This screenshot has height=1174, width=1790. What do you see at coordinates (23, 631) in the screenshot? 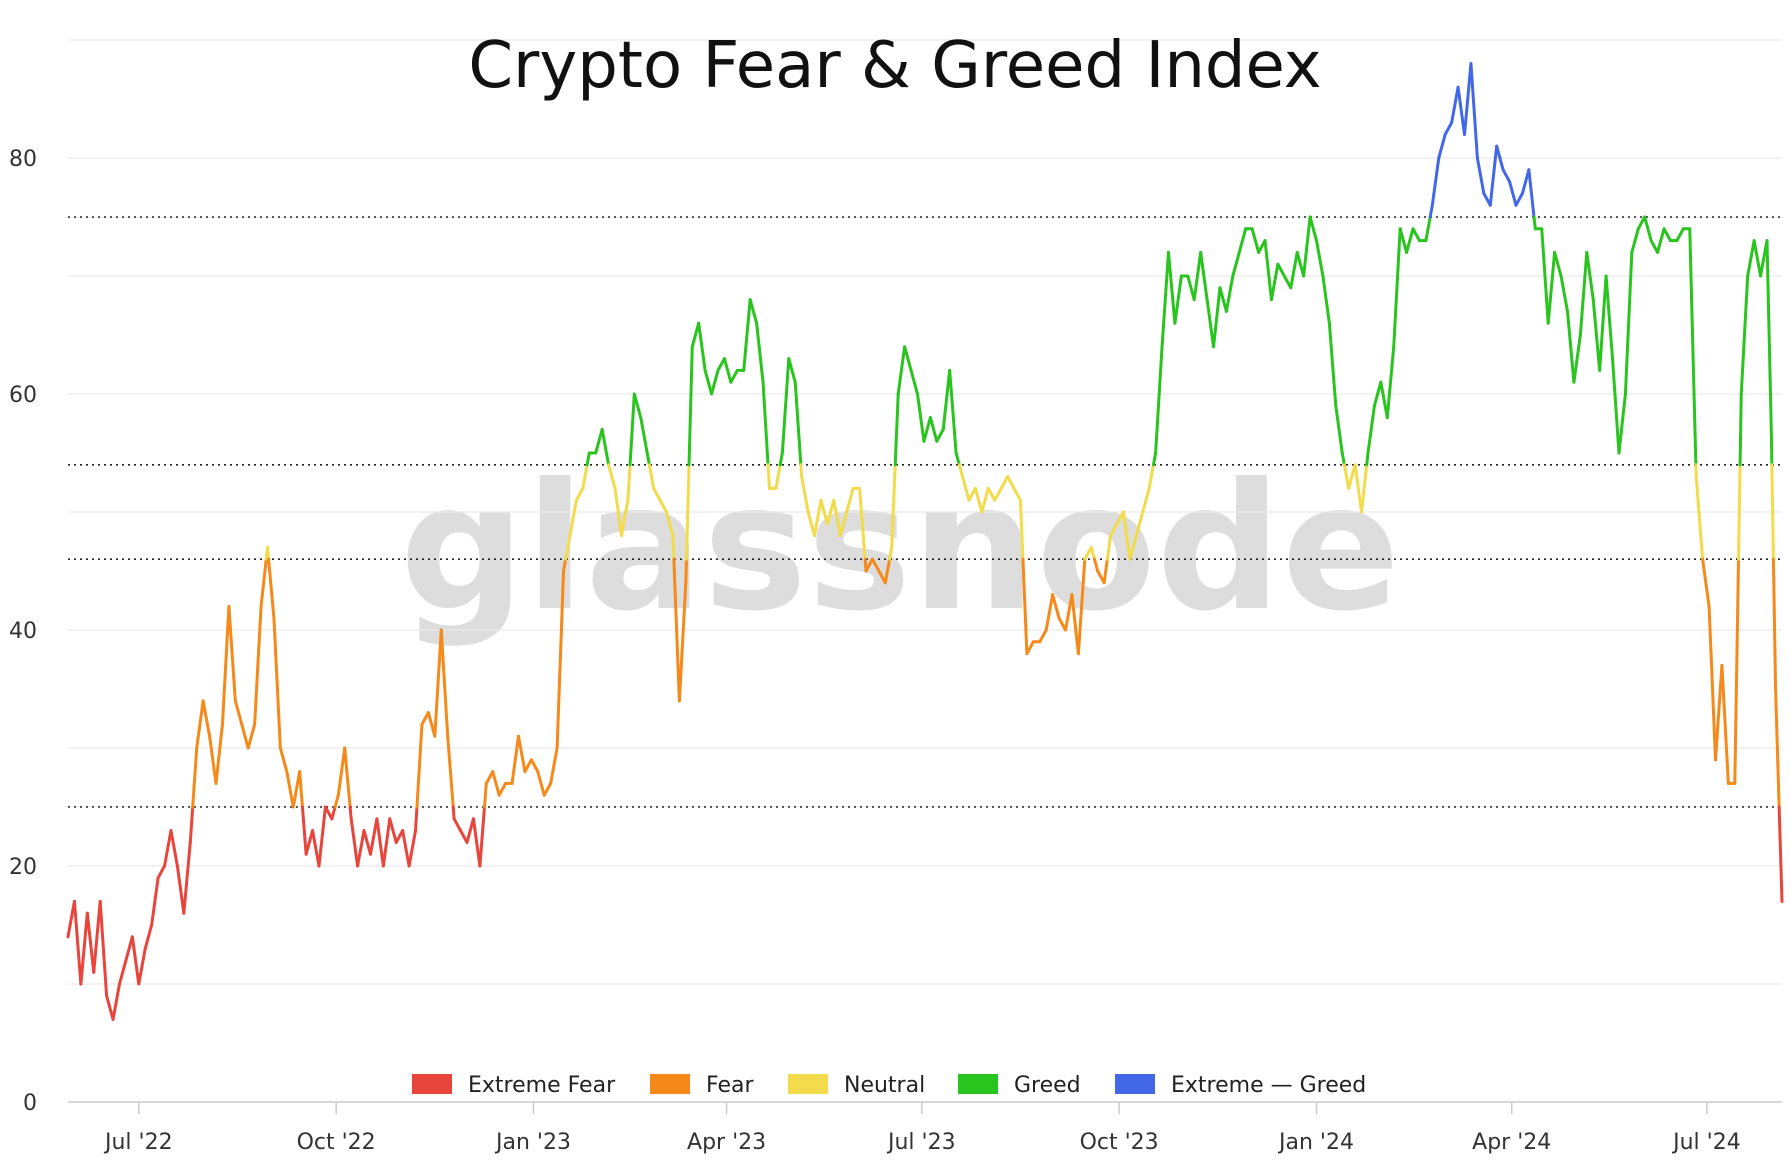
I see `y-tick-label: 40` at bounding box center [23, 631].